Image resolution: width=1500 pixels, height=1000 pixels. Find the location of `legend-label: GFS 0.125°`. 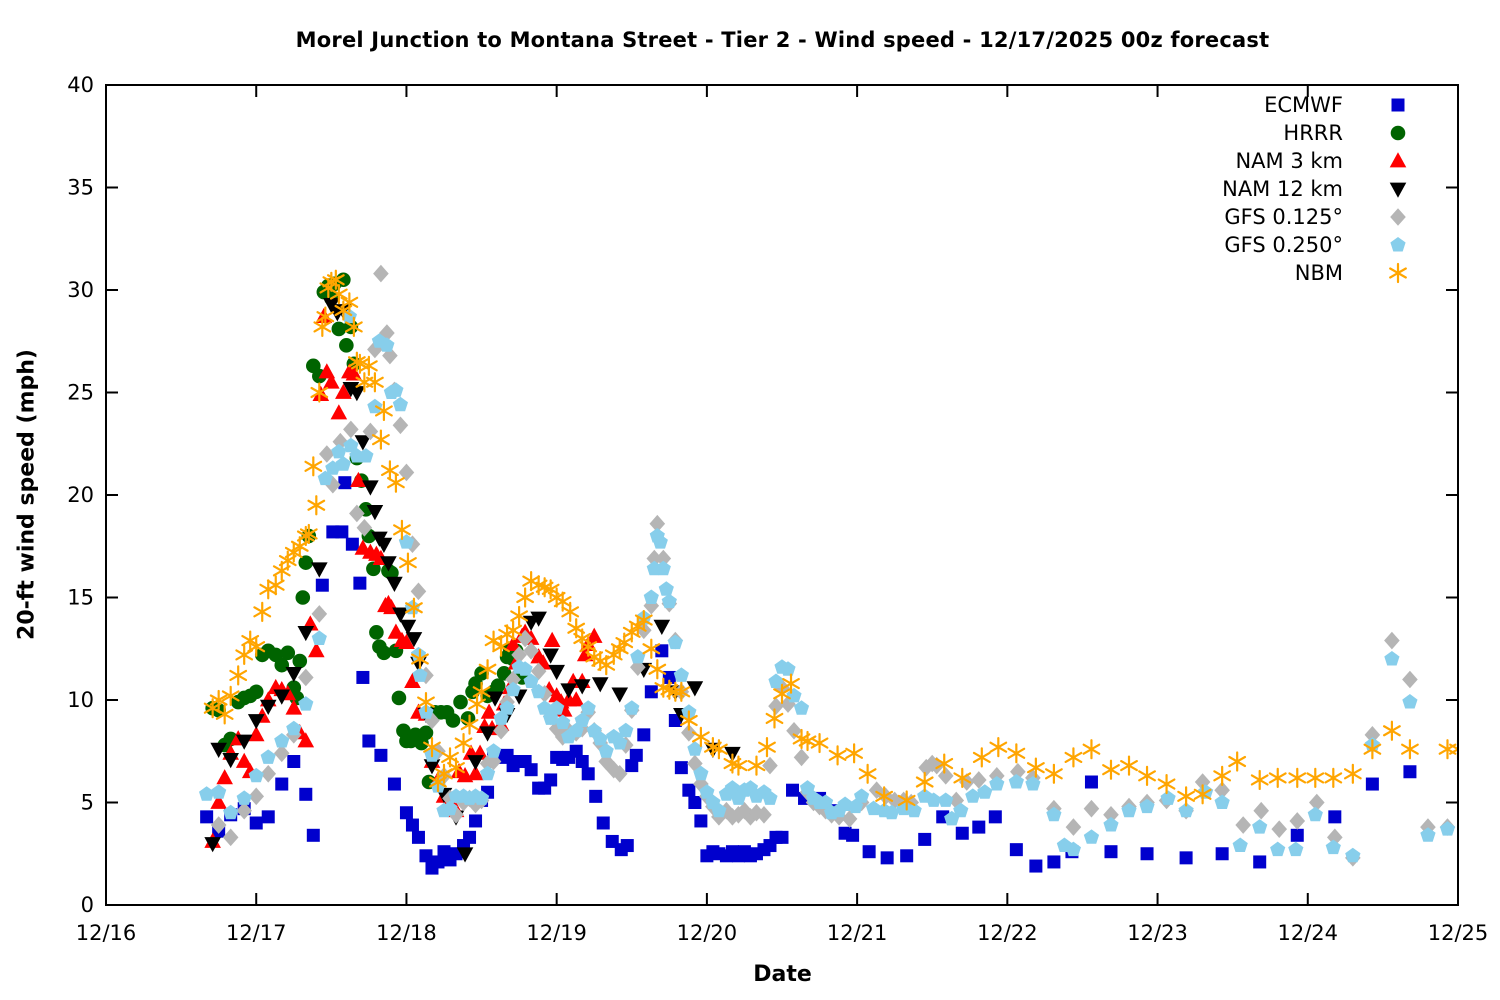

legend-label: GFS 0.125° is located at coordinates (1283, 217).